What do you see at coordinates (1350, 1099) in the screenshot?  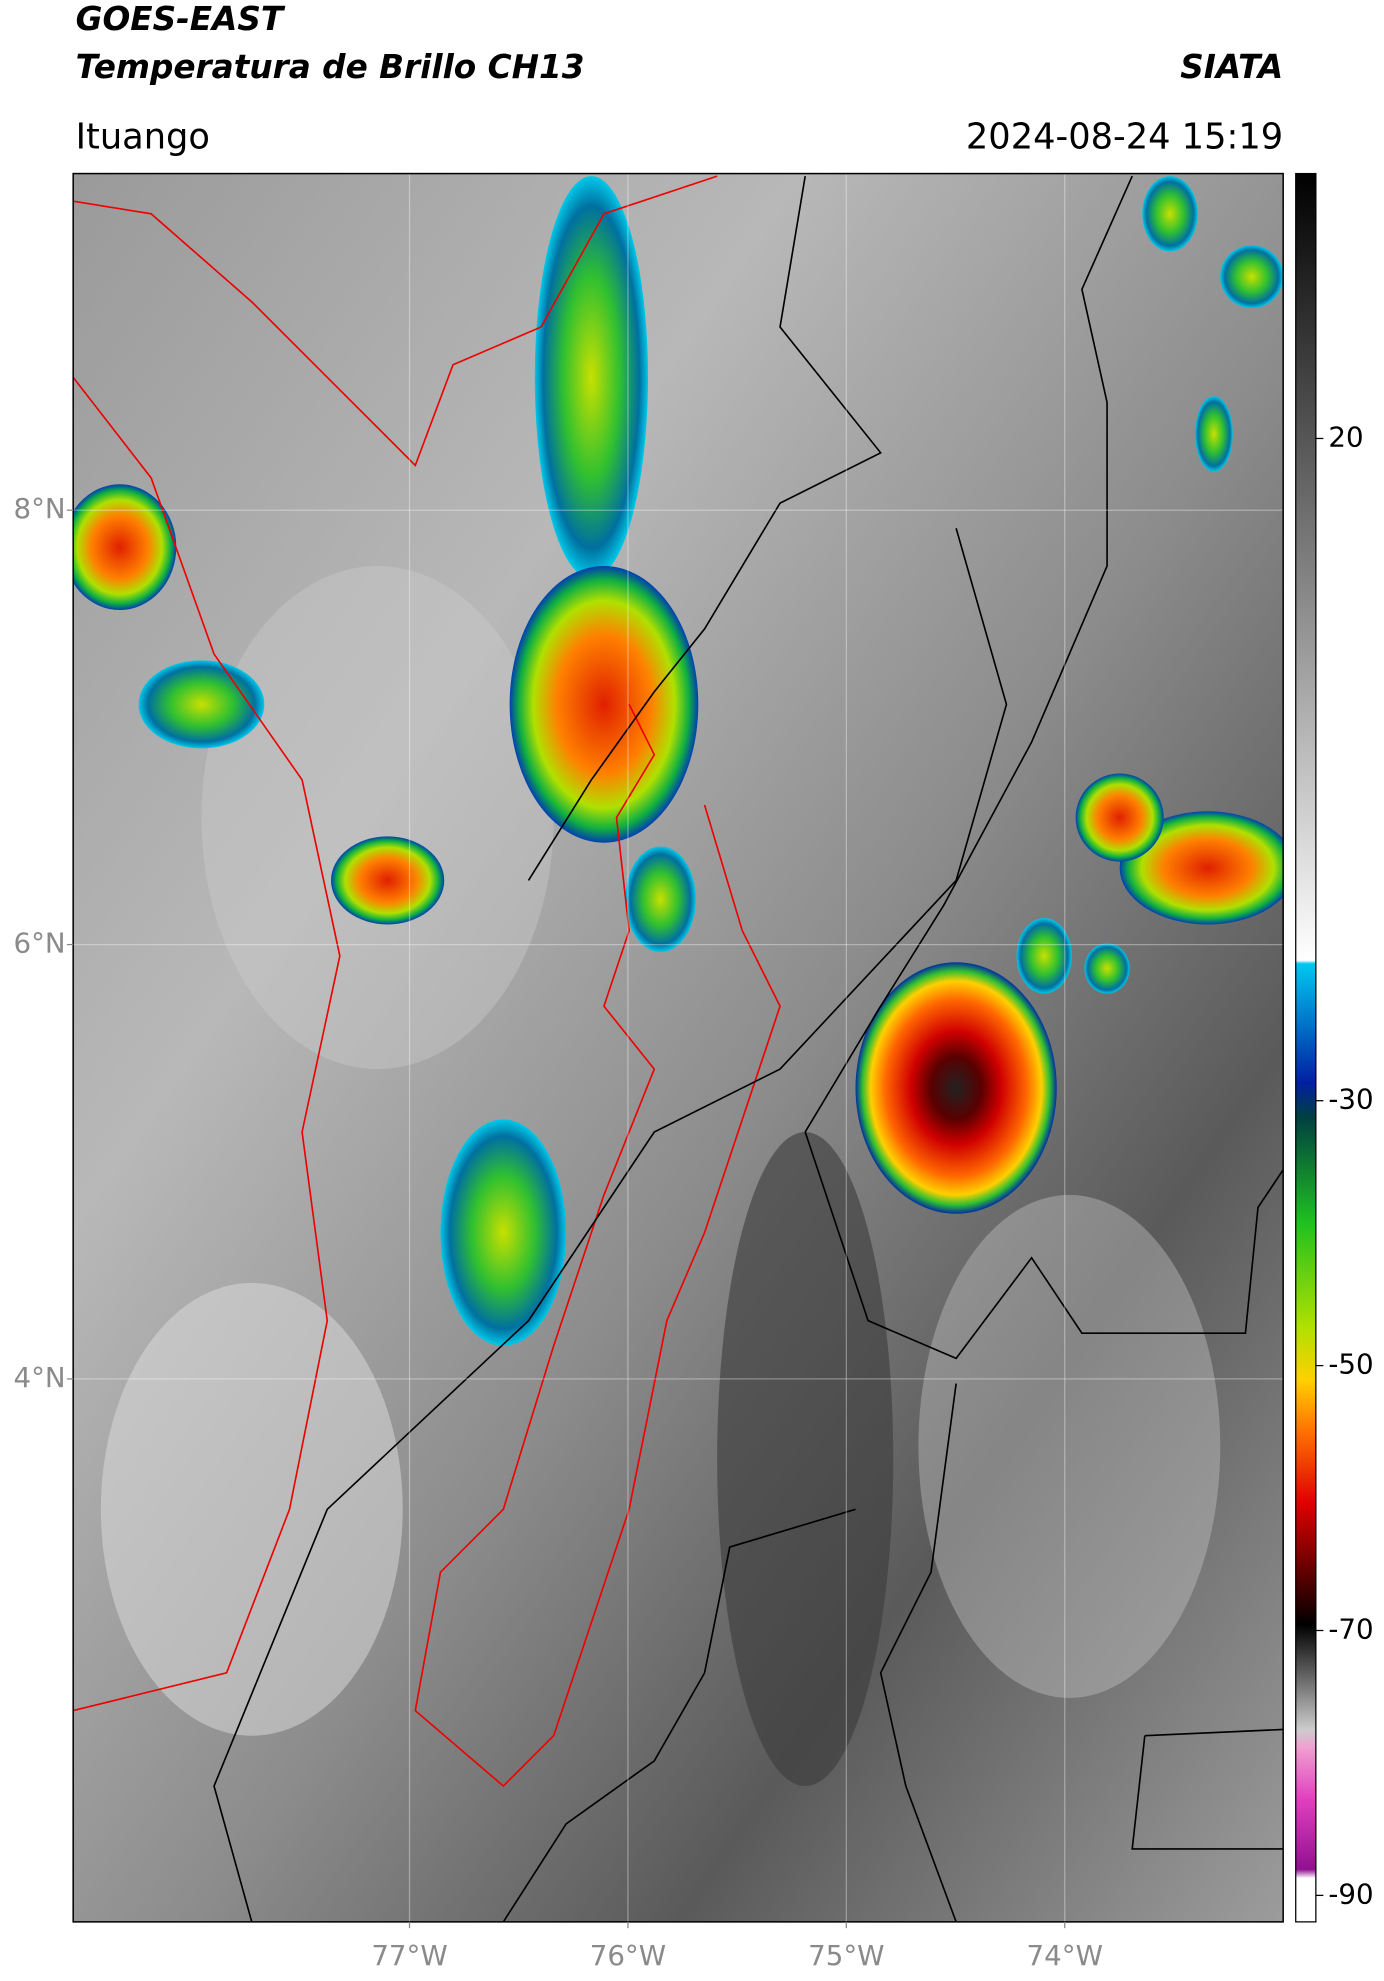 I see `colorbar-tick-label: -30` at bounding box center [1350, 1099].